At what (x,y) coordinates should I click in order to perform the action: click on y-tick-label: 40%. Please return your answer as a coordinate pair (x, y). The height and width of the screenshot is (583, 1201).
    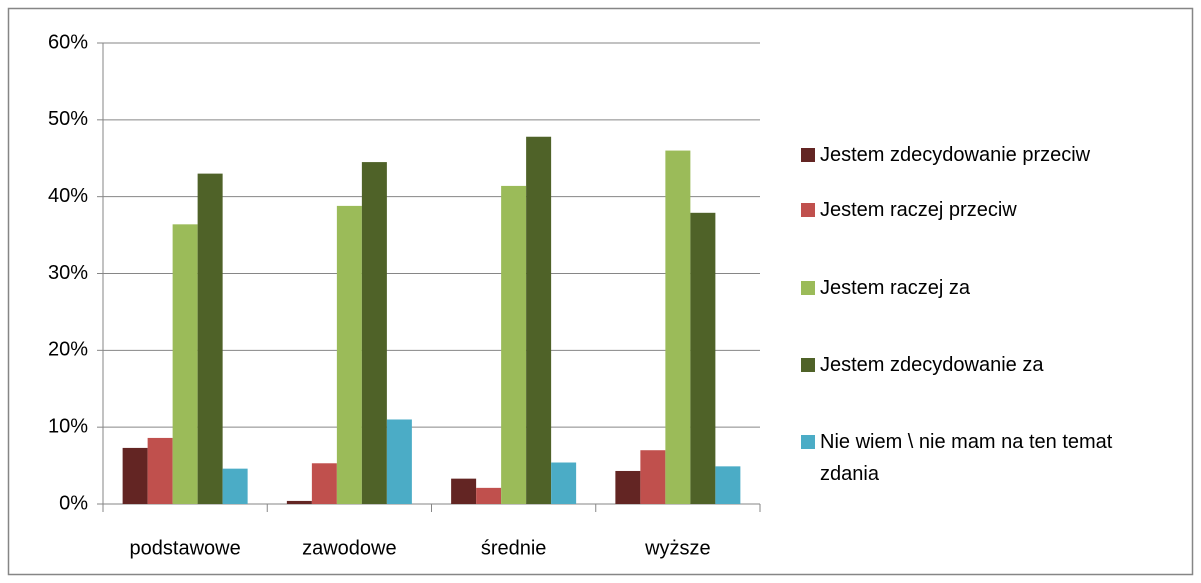
    Looking at the image, I should click on (68, 196).